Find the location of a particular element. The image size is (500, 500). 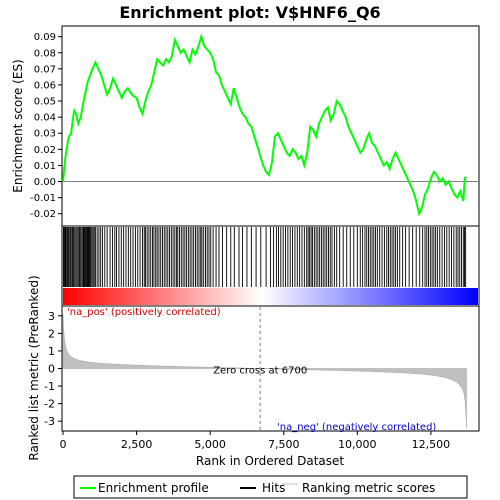

x-tick-label: 5,000 is located at coordinates (210, 444).